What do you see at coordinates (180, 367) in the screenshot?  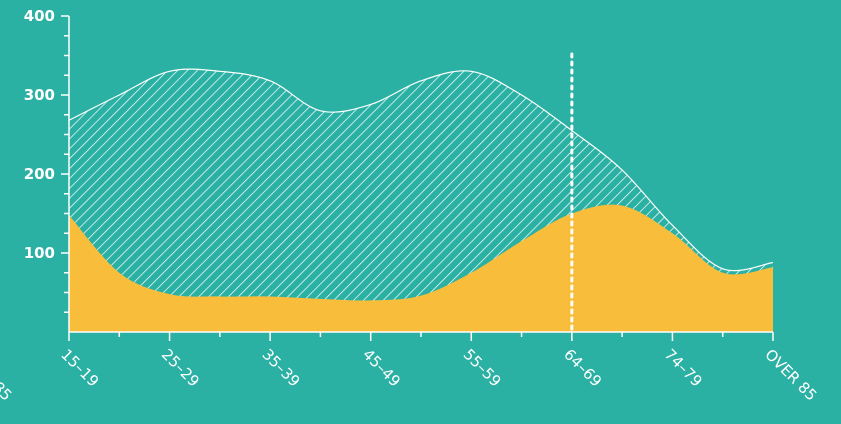 I see `x-tick-label: 25–29` at bounding box center [180, 367].